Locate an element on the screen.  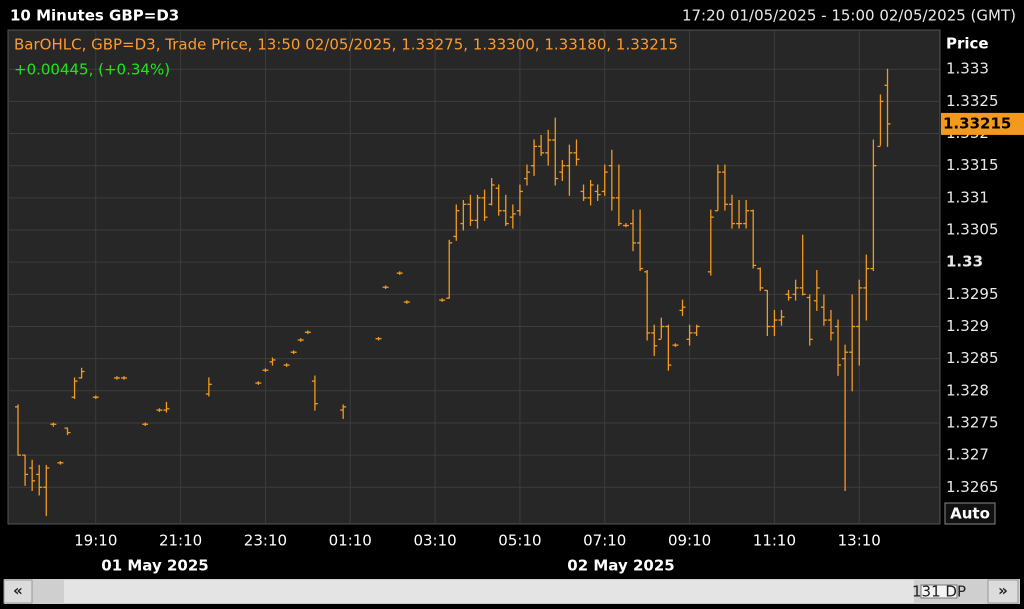
y-tick-label: 1.328 is located at coordinates (967, 390).